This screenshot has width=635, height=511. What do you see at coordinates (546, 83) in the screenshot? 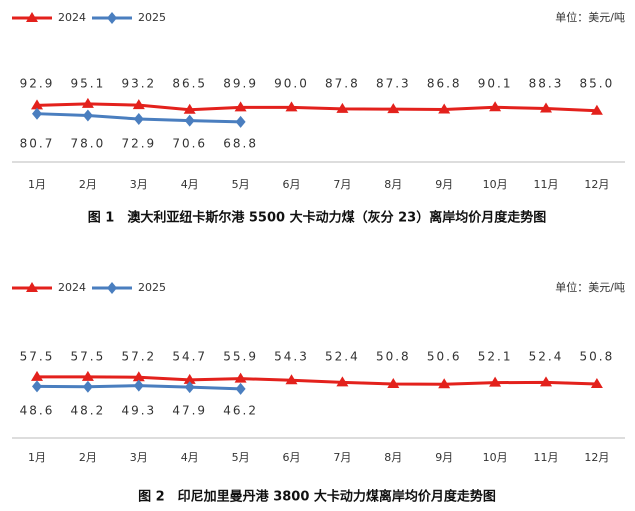
I see `data-label: 88.3` at bounding box center [546, 83].